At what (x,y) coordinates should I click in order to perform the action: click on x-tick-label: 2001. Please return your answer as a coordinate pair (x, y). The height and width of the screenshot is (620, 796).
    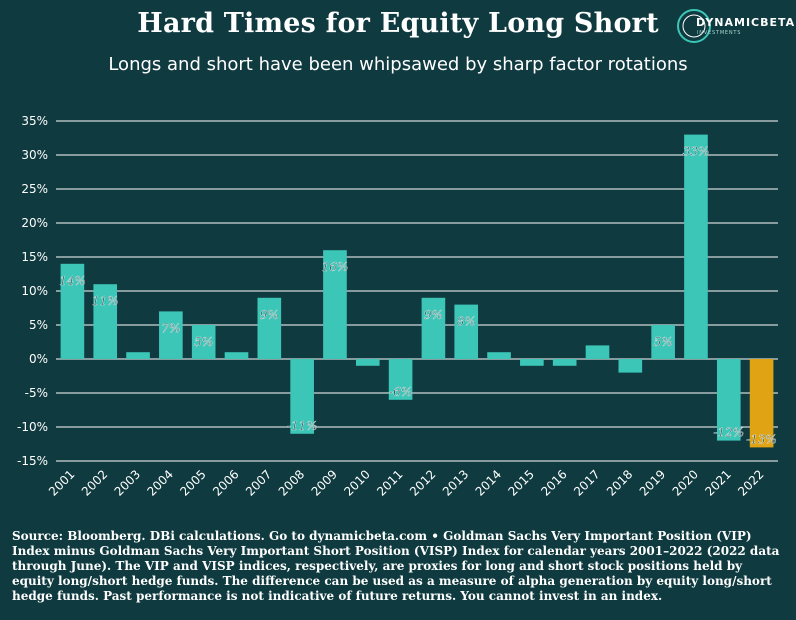
    Looking at the image, I should click on (61, 482).